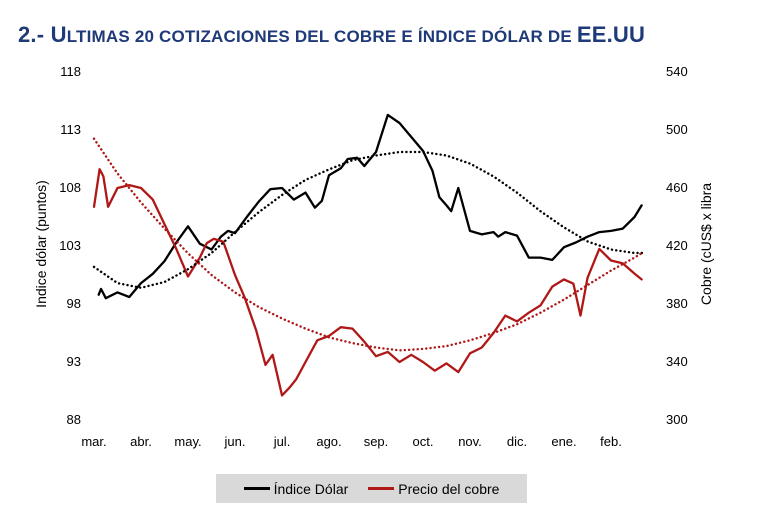 The image size is (768, 526). What do you see at coordinates (70, 129) in the screenshot?
I see `left-y-tick-label: 113` at bounding box center [70, 129].